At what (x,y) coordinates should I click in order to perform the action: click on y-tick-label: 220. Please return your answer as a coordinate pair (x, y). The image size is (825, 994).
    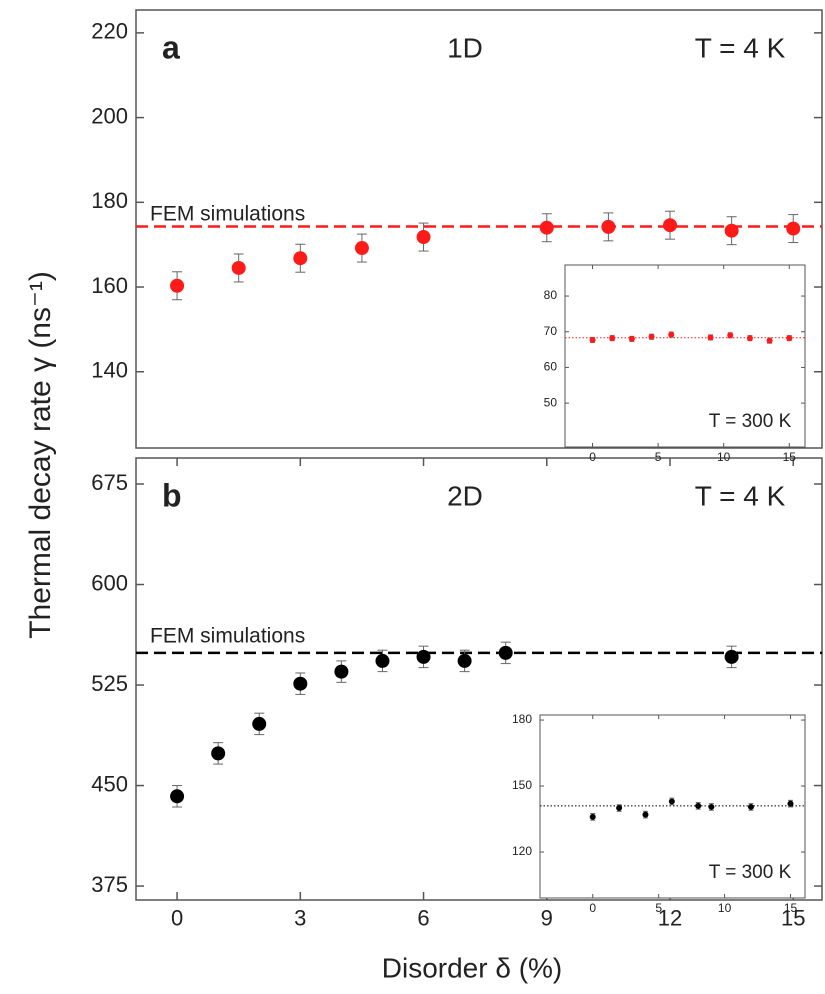
    Looking at the image, I should click on (109, 31).